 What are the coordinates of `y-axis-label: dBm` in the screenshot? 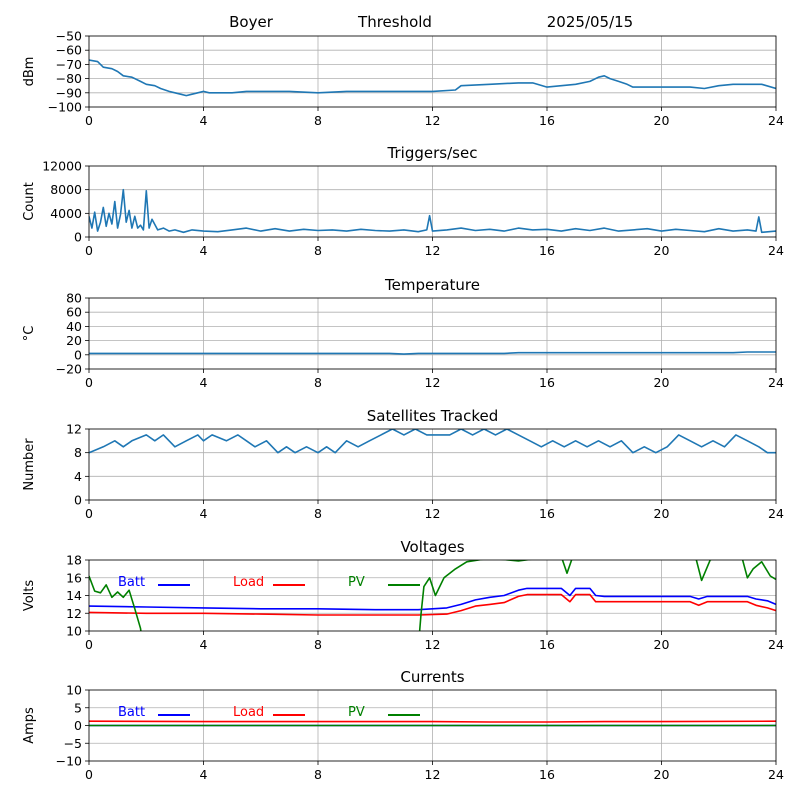 It's located at (29, 72).